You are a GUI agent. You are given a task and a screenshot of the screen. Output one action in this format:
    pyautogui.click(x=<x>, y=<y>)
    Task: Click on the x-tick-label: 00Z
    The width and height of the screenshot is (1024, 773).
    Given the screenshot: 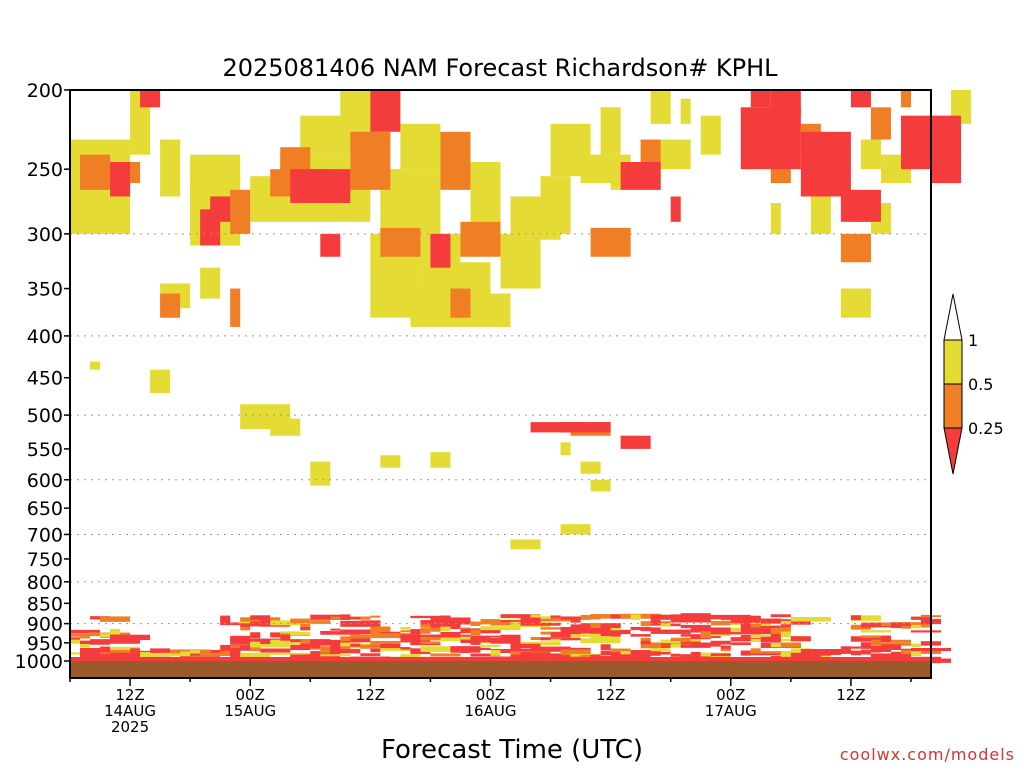 What is the action you would take?
    pyautogui.click(x=730, y=695)
    